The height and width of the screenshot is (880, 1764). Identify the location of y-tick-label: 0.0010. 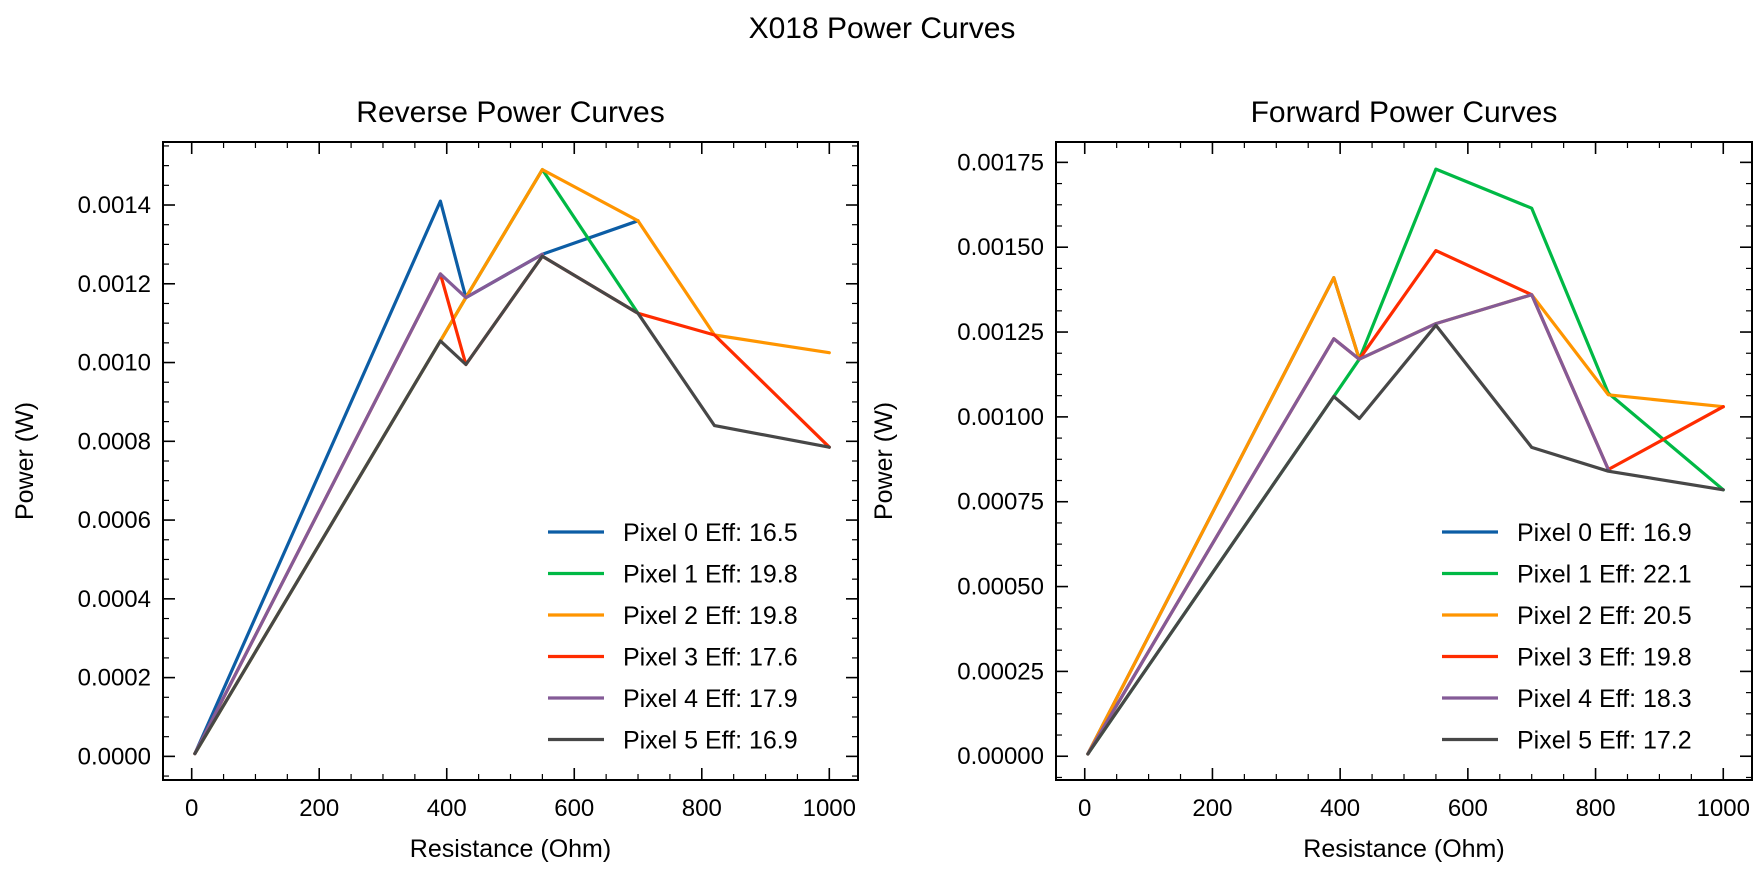
(114, 363).